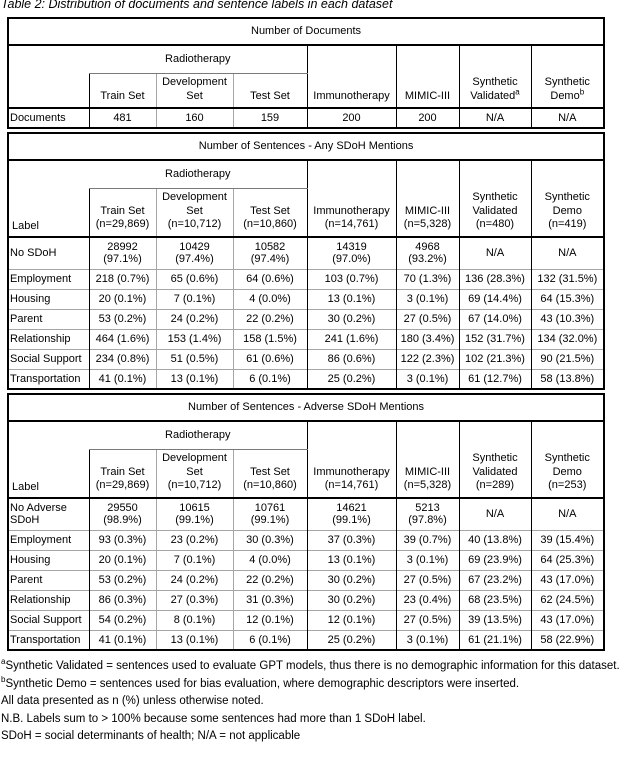 This screenshot has height=770, width=640. I want to click on row-label: No SDoH, so click(48, 252).